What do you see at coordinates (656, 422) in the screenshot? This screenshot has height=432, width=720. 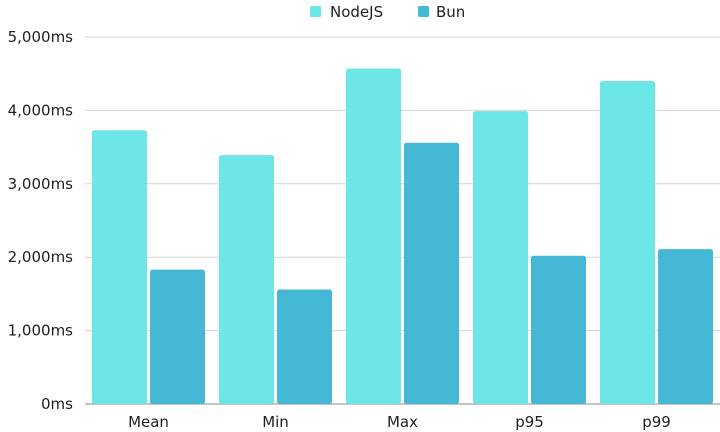 I see `x-tick-label: p99` at bounding box center [656, 422].